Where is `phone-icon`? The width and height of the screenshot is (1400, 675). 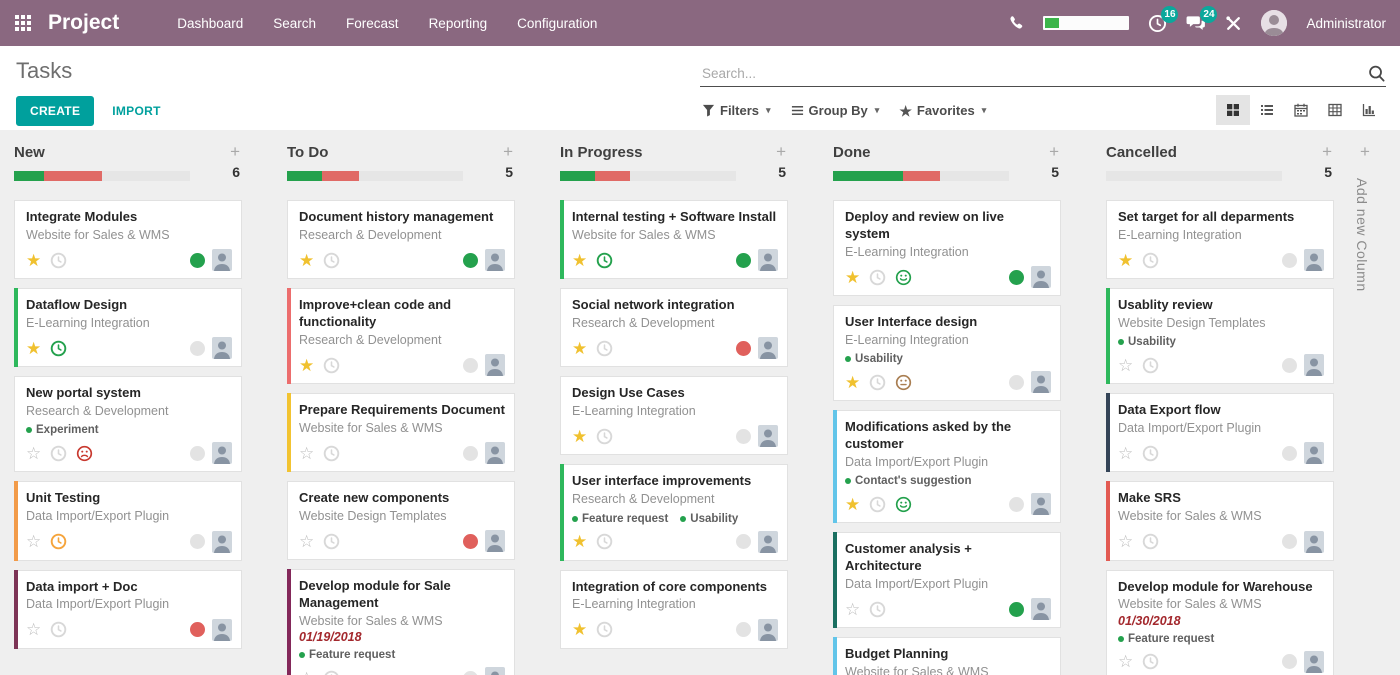
phone-icon is located at coordinates (1016, 23).